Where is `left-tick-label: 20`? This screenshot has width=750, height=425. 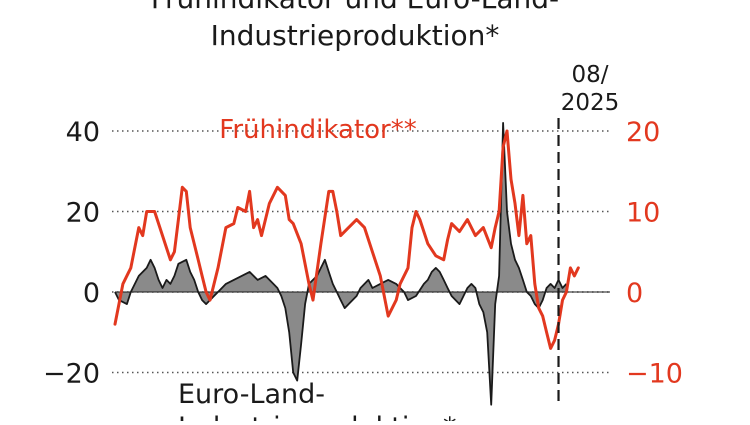 left-tick-label: 20 is located at coordinates (83, 213).